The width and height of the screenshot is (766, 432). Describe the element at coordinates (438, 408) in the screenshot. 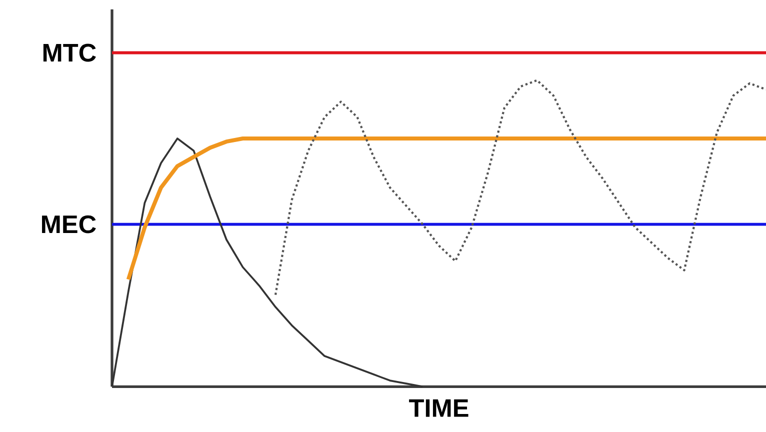

I see `x-axis-title: TIME` at that location.